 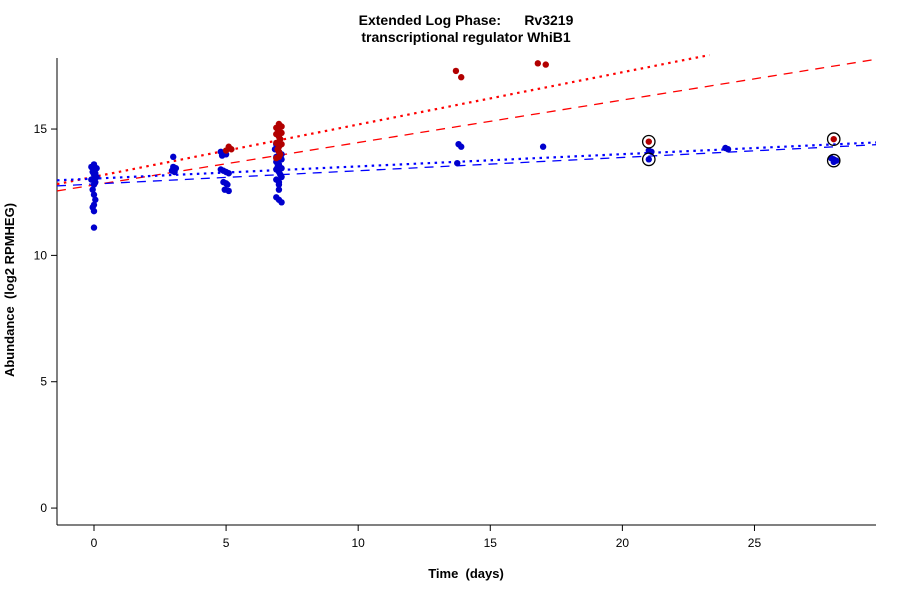 What do you see at coordinates (491, 543) in the screenshot?
I see `x-tick-label: 15` at bounding box center [491, 543].